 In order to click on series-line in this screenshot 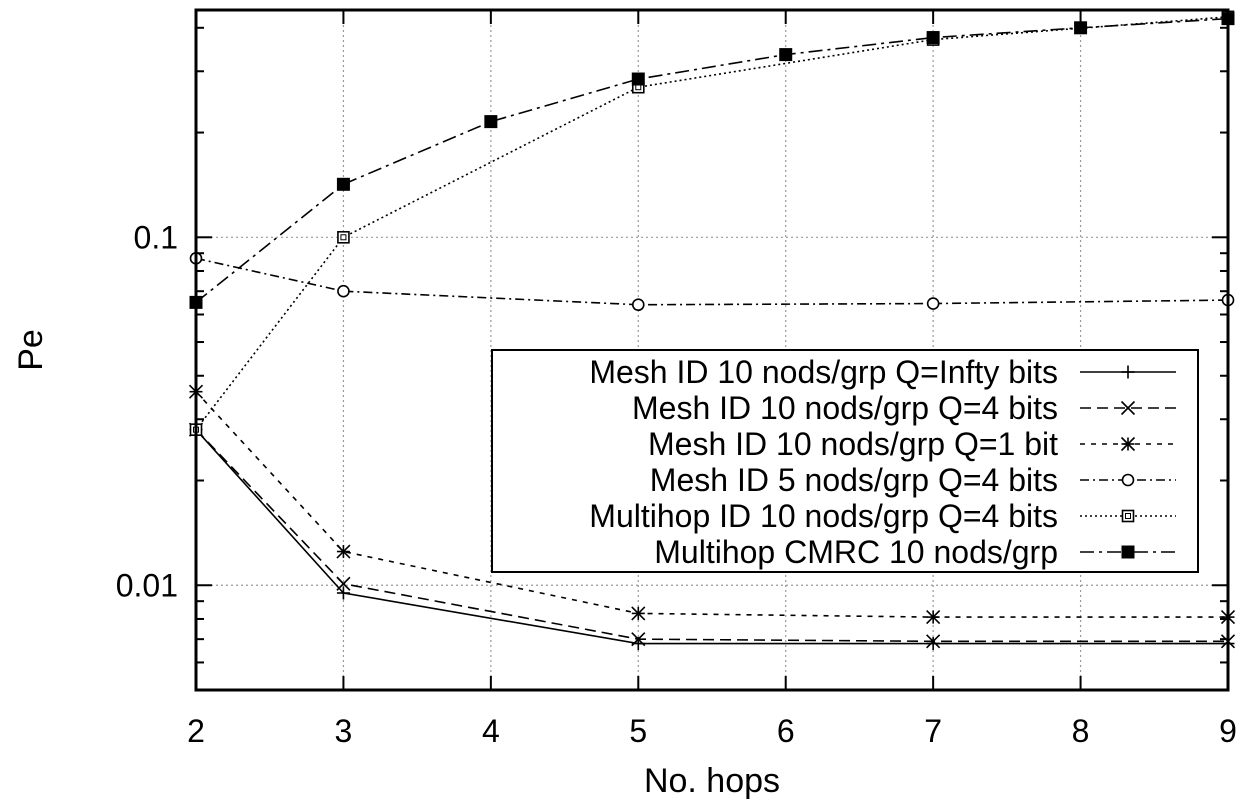, I will do `click(712, 281)`.